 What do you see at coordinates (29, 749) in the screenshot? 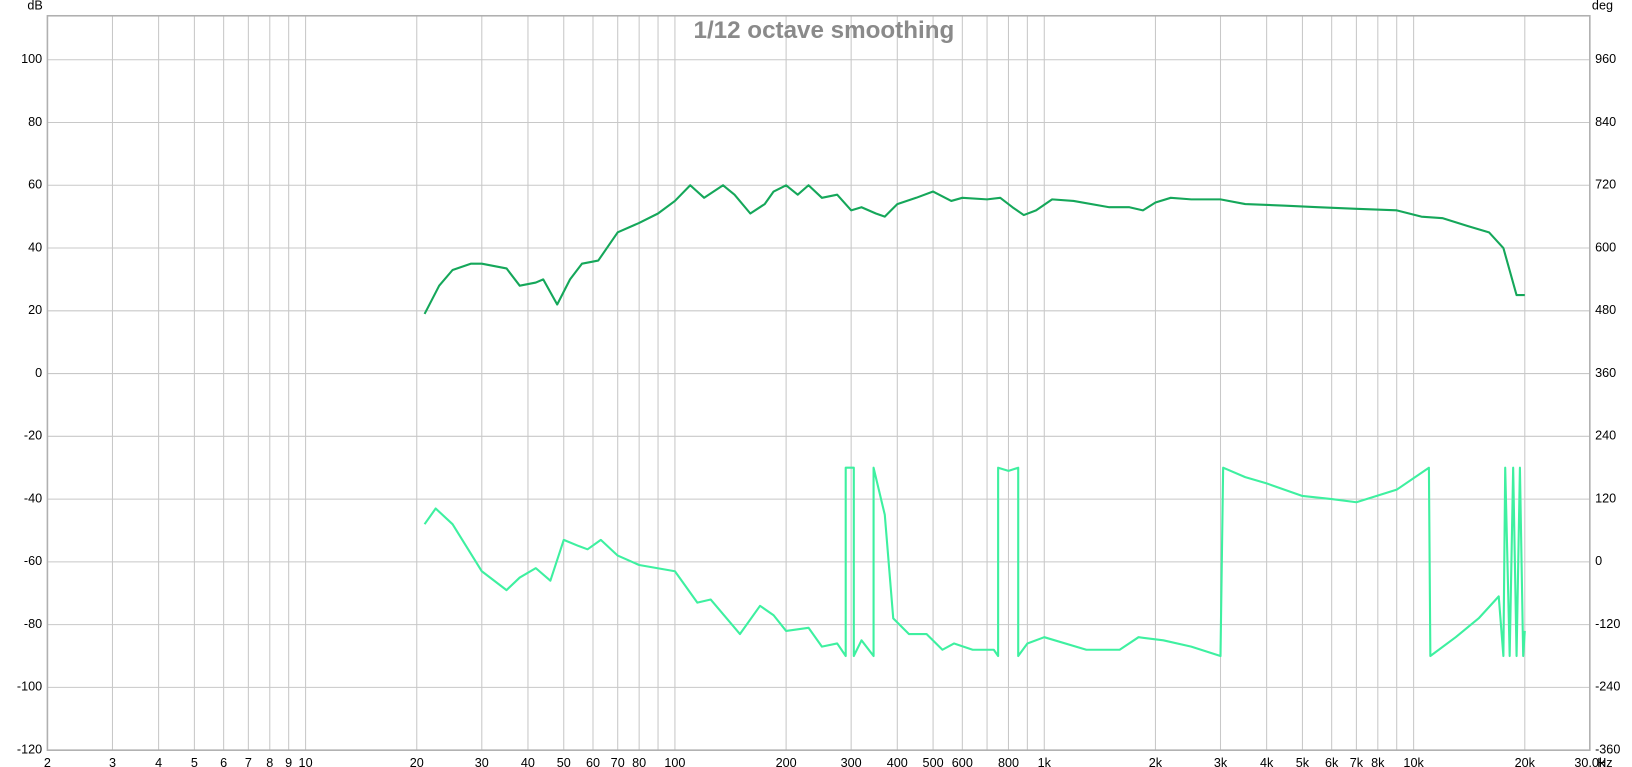
I see `y-tick-label: -120` at bounding box center [29, 749].